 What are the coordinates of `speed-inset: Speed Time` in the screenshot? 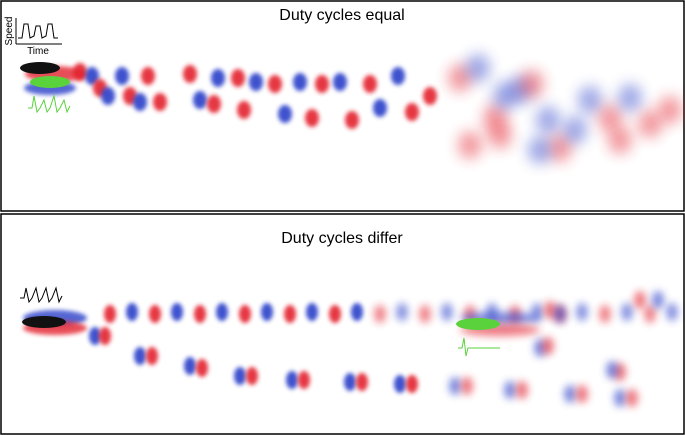 It's located at (33, 37).